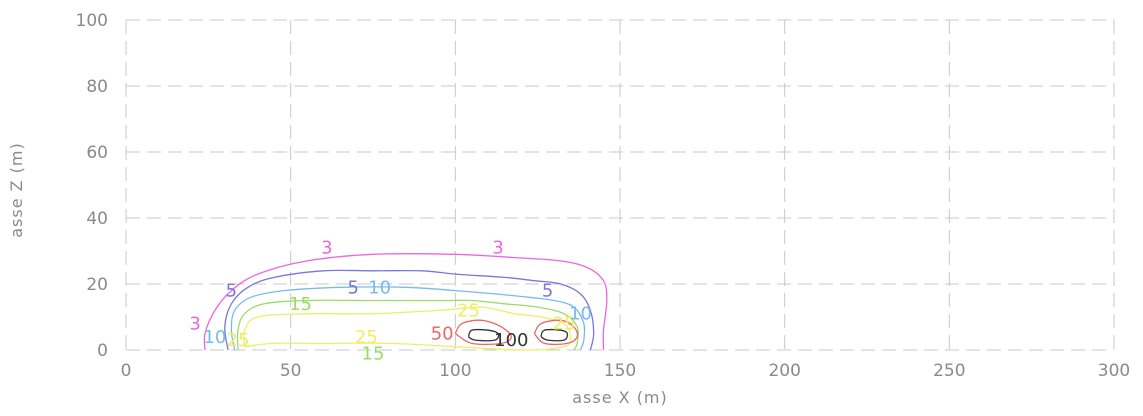  I want to click on x-tick-label: 300, so click(1114, 371).